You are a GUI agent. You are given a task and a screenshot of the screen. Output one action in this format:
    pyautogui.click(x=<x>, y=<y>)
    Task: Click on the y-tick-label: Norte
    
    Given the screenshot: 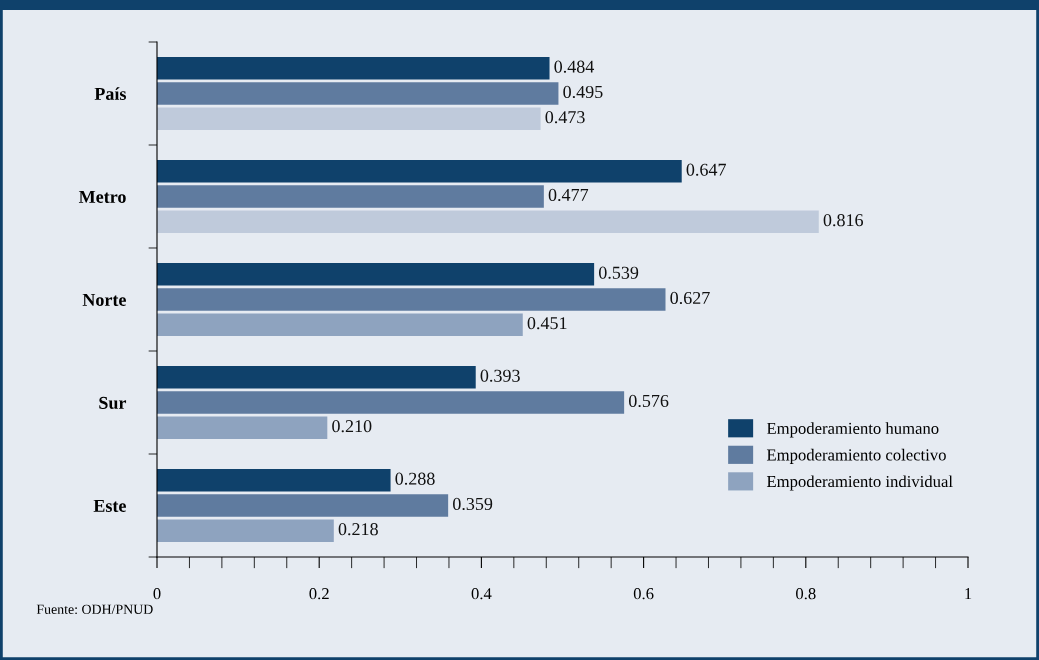 What is the action you would take?
    pyautogui.click(x=104, y=299)
    